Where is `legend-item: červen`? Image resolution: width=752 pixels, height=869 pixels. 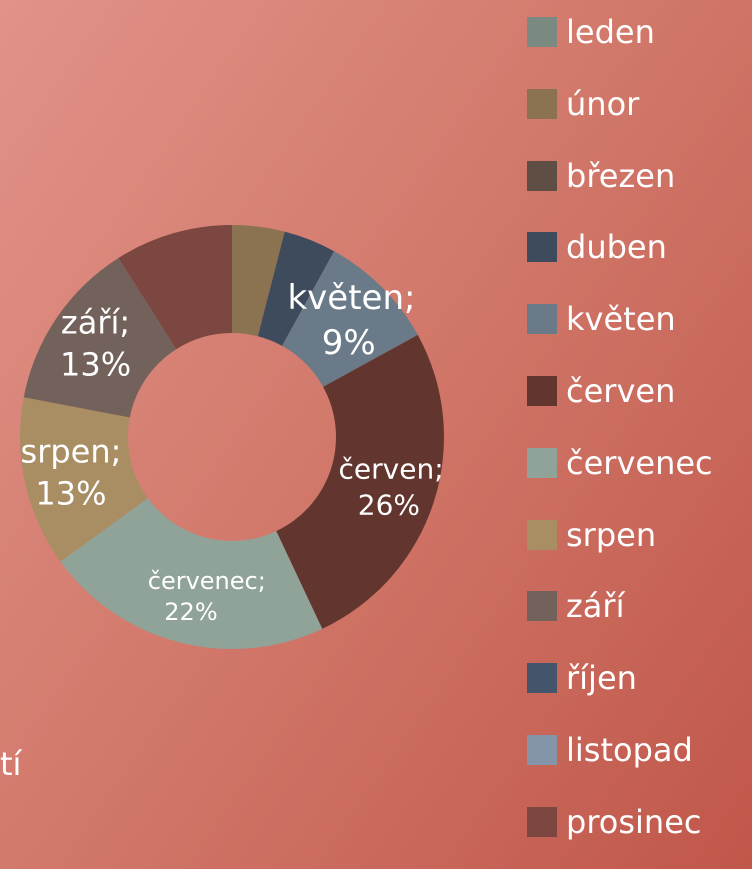 legend-item: červen is located at coordinates (601, 391).